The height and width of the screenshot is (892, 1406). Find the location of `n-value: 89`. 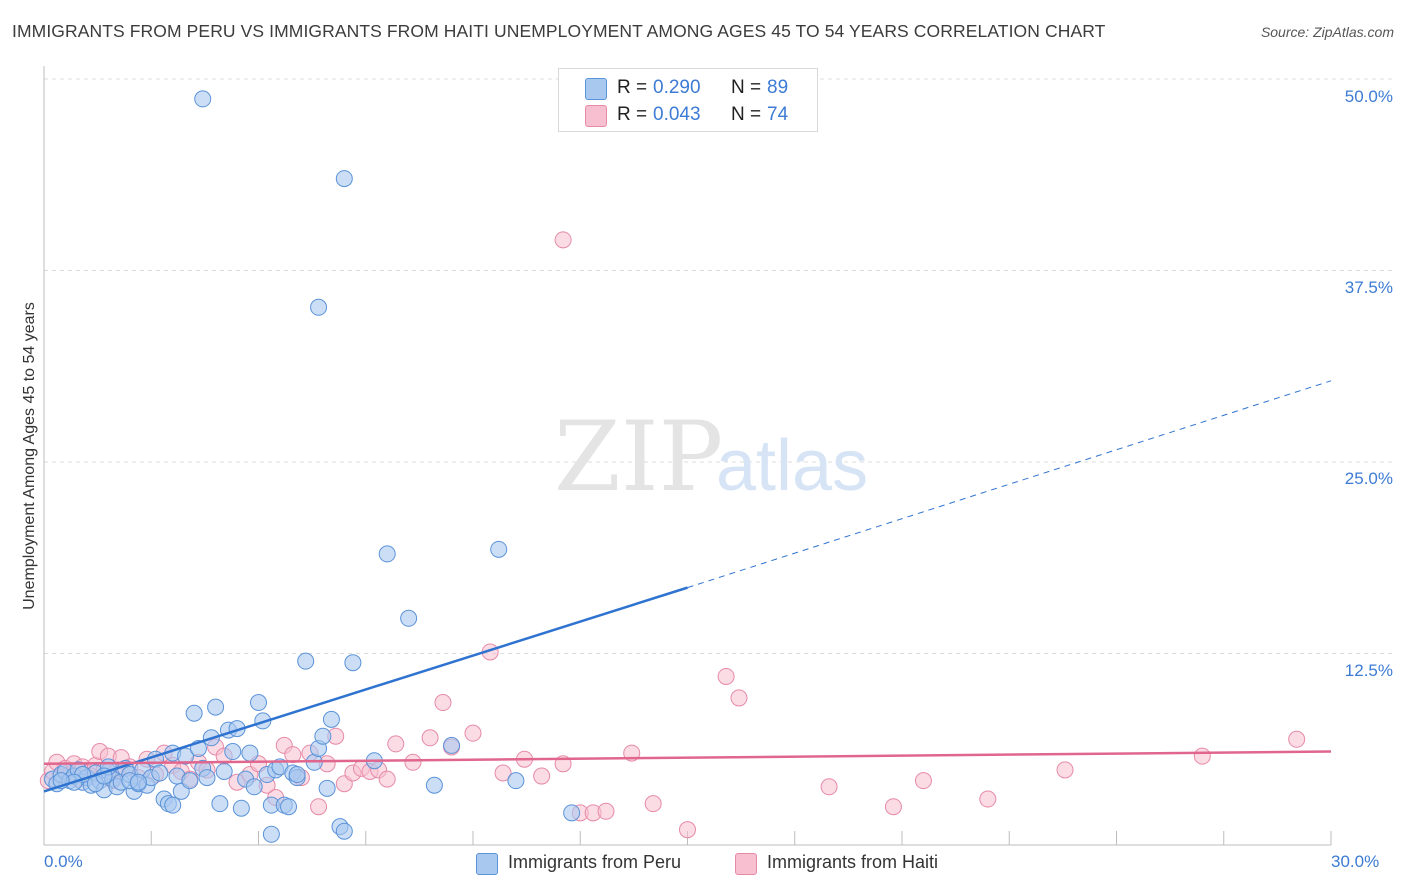

n-value: 89 is located at coordinates (778, 87).